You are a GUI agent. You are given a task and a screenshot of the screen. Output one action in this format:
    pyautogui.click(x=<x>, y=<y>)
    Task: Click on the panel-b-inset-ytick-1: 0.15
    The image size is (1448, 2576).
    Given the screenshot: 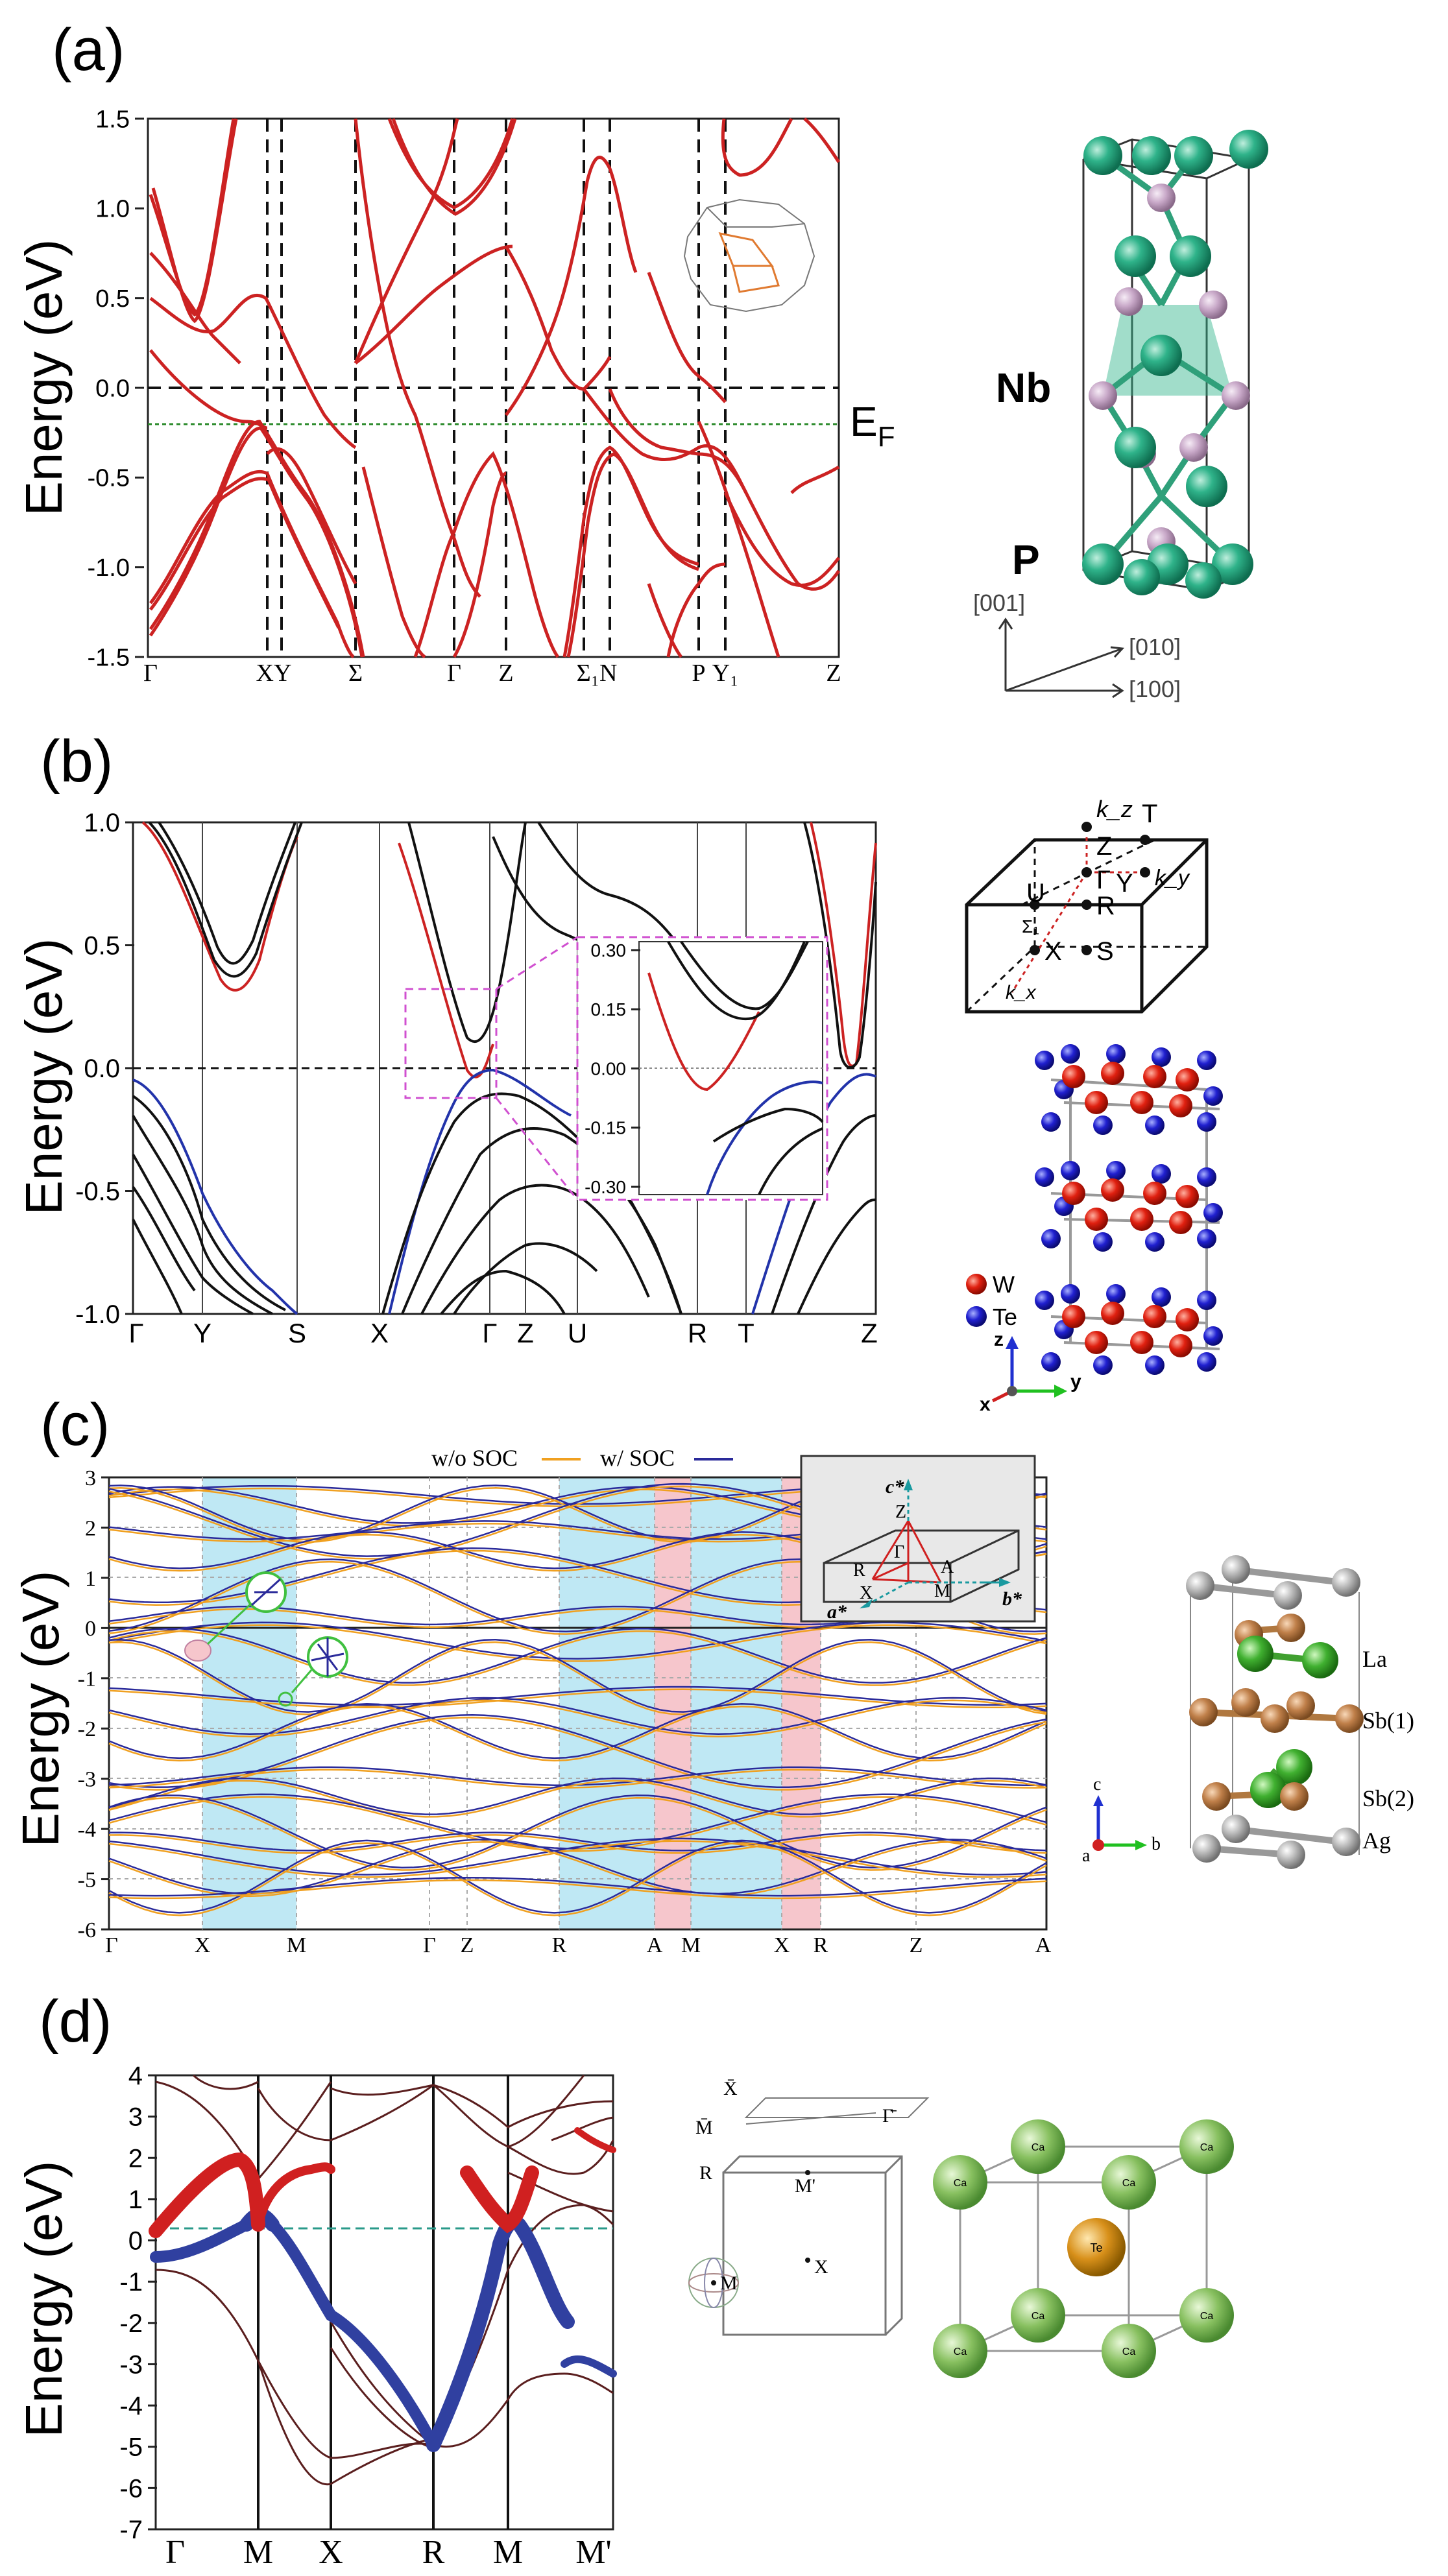 What is the action you would take?
    pyautogui.click(x=609, y=1009)
    